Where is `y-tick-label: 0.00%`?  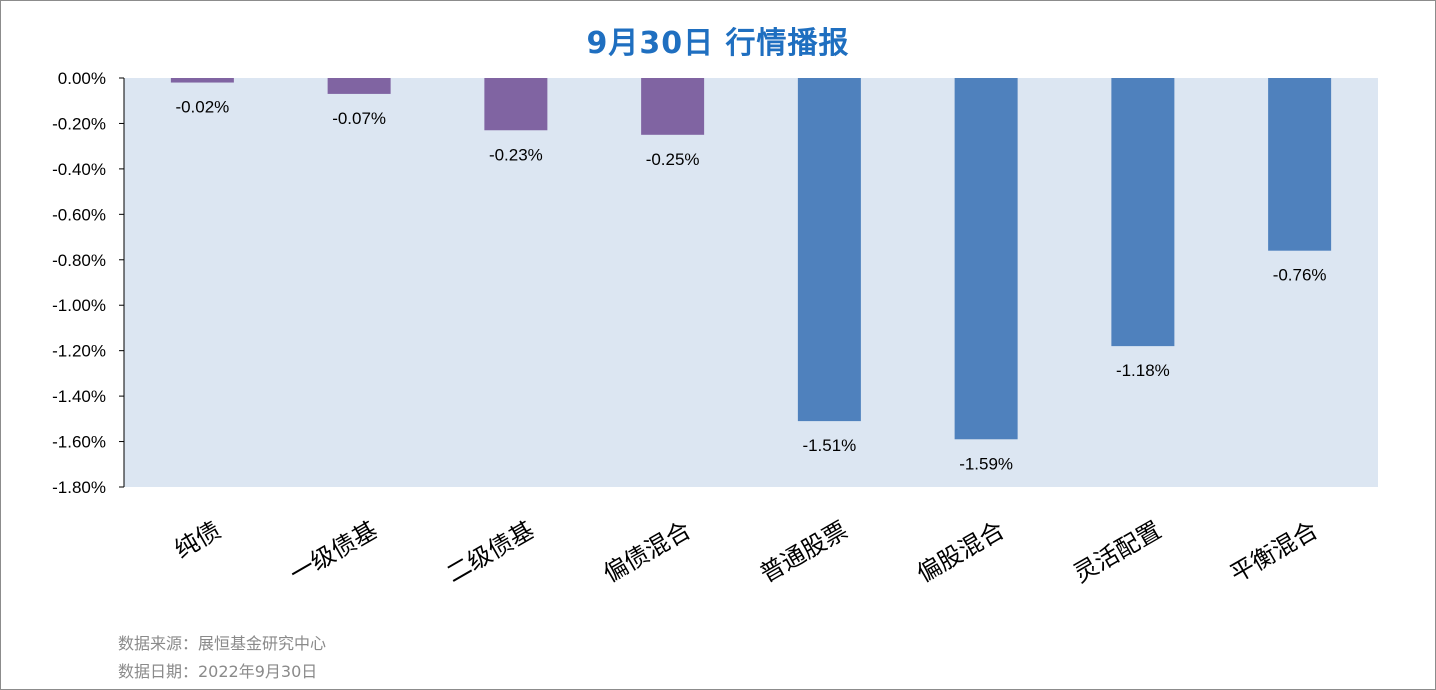 y-tick-label: 0.00% is located at coordinates (82, 78).